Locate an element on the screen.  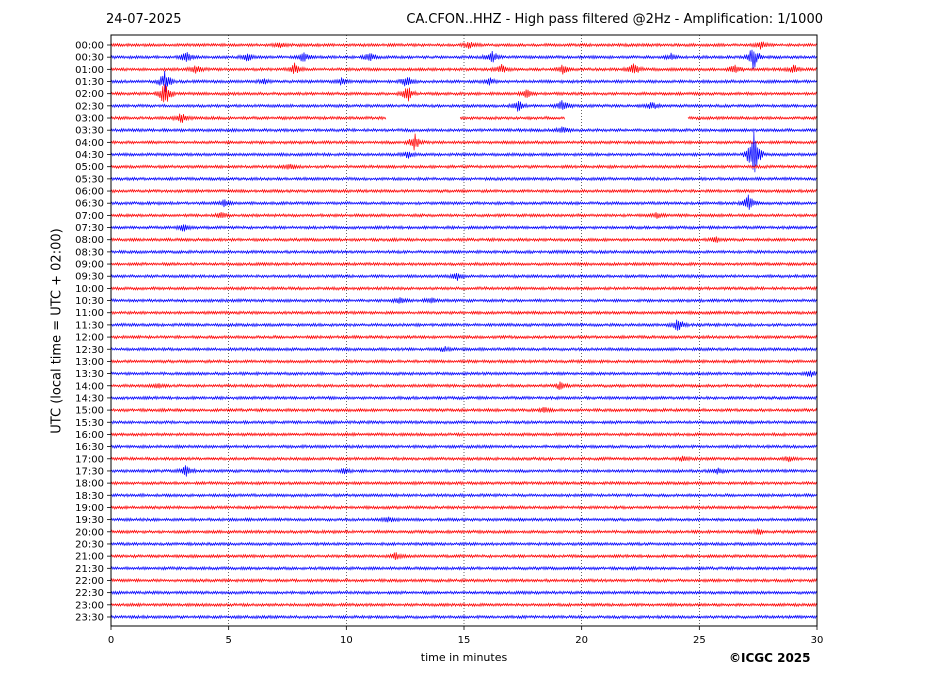
trace-row-2000 is located at coordinates (464, 531).